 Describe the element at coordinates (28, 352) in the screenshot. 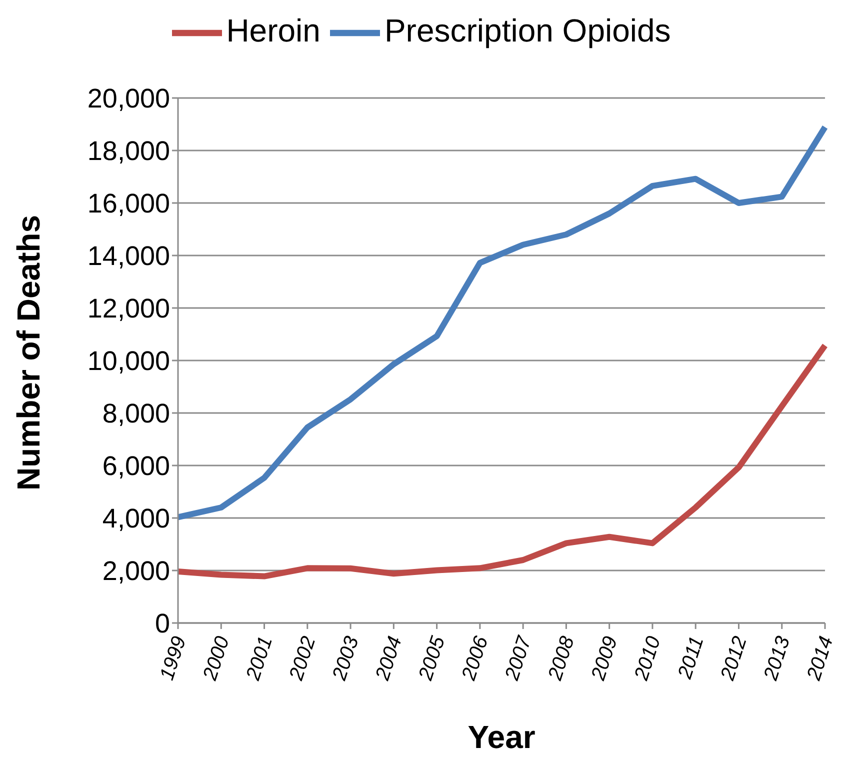

I see `y-axis-title: Number of Deaths` at that location.